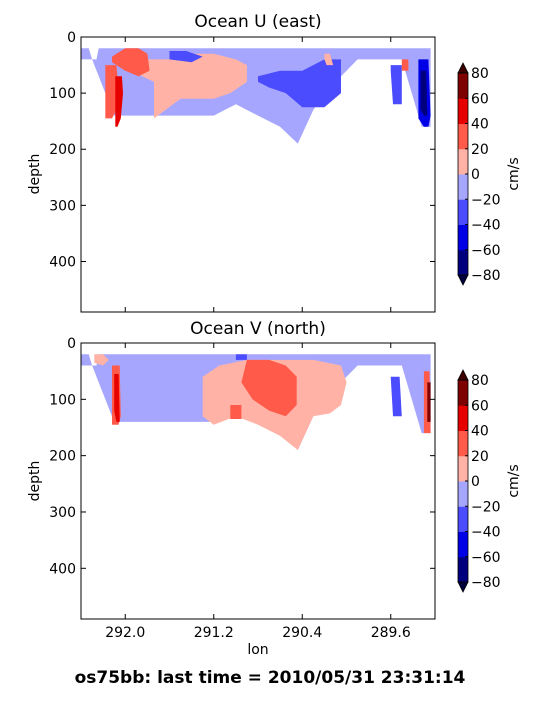 This screenshot has height=720, width=540. I want to click on footer-last-time: os75bb: last time = 2010/05/31 23:31:14, so click(270, 678).